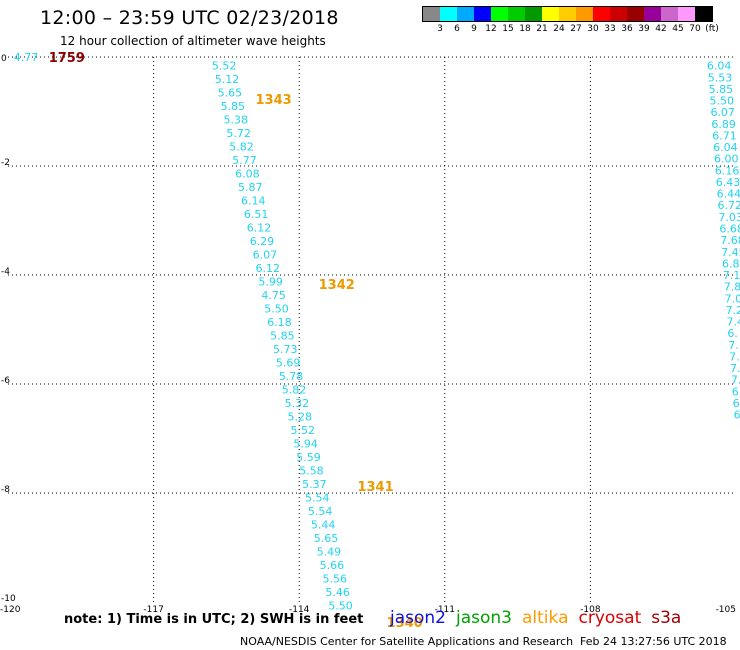  I want to click on center-track-value: 5.58, so click(311, 470).